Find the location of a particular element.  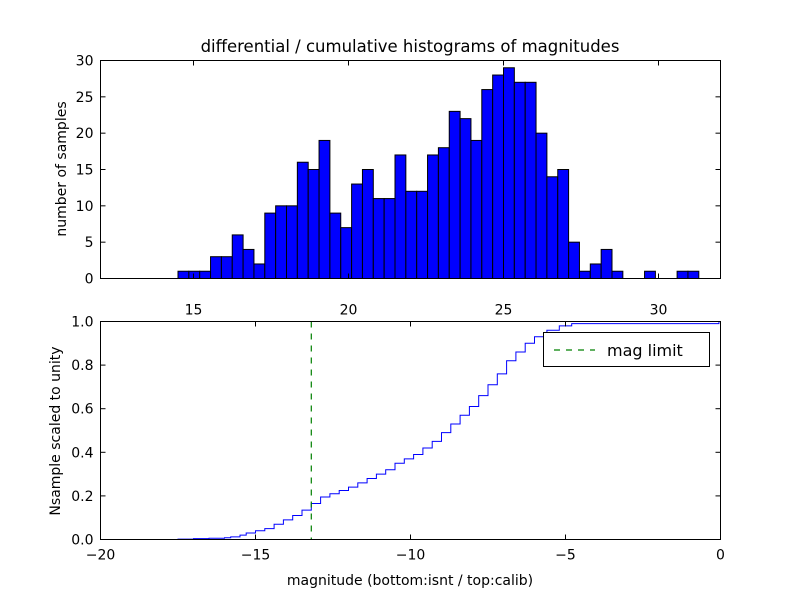

y-tick-label: 30 is located at coordinates (85, 62).